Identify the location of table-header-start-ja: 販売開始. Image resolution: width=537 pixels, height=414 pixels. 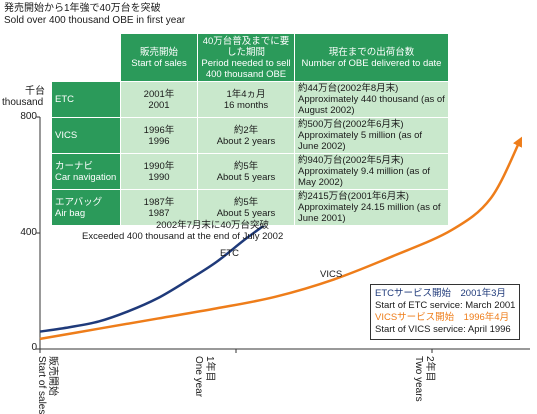
(158, 52).